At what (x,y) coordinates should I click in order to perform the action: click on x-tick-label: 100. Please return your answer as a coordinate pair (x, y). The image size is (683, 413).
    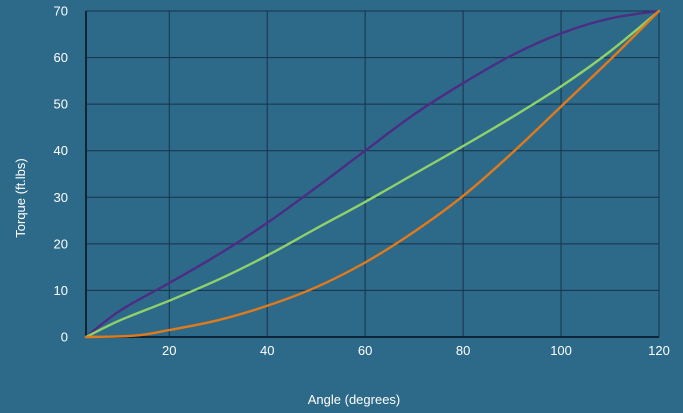
    Looking at the image, I should click on (561, 350).